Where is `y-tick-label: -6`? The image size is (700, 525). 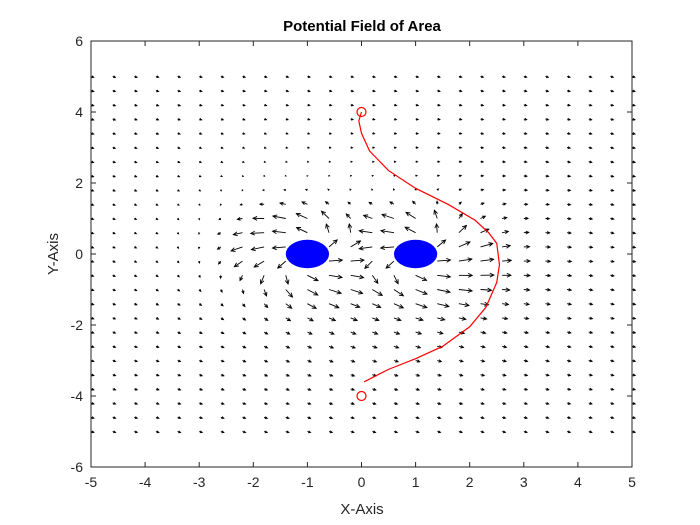
y-tick-label: -6 is located at coordinates (77, 467).